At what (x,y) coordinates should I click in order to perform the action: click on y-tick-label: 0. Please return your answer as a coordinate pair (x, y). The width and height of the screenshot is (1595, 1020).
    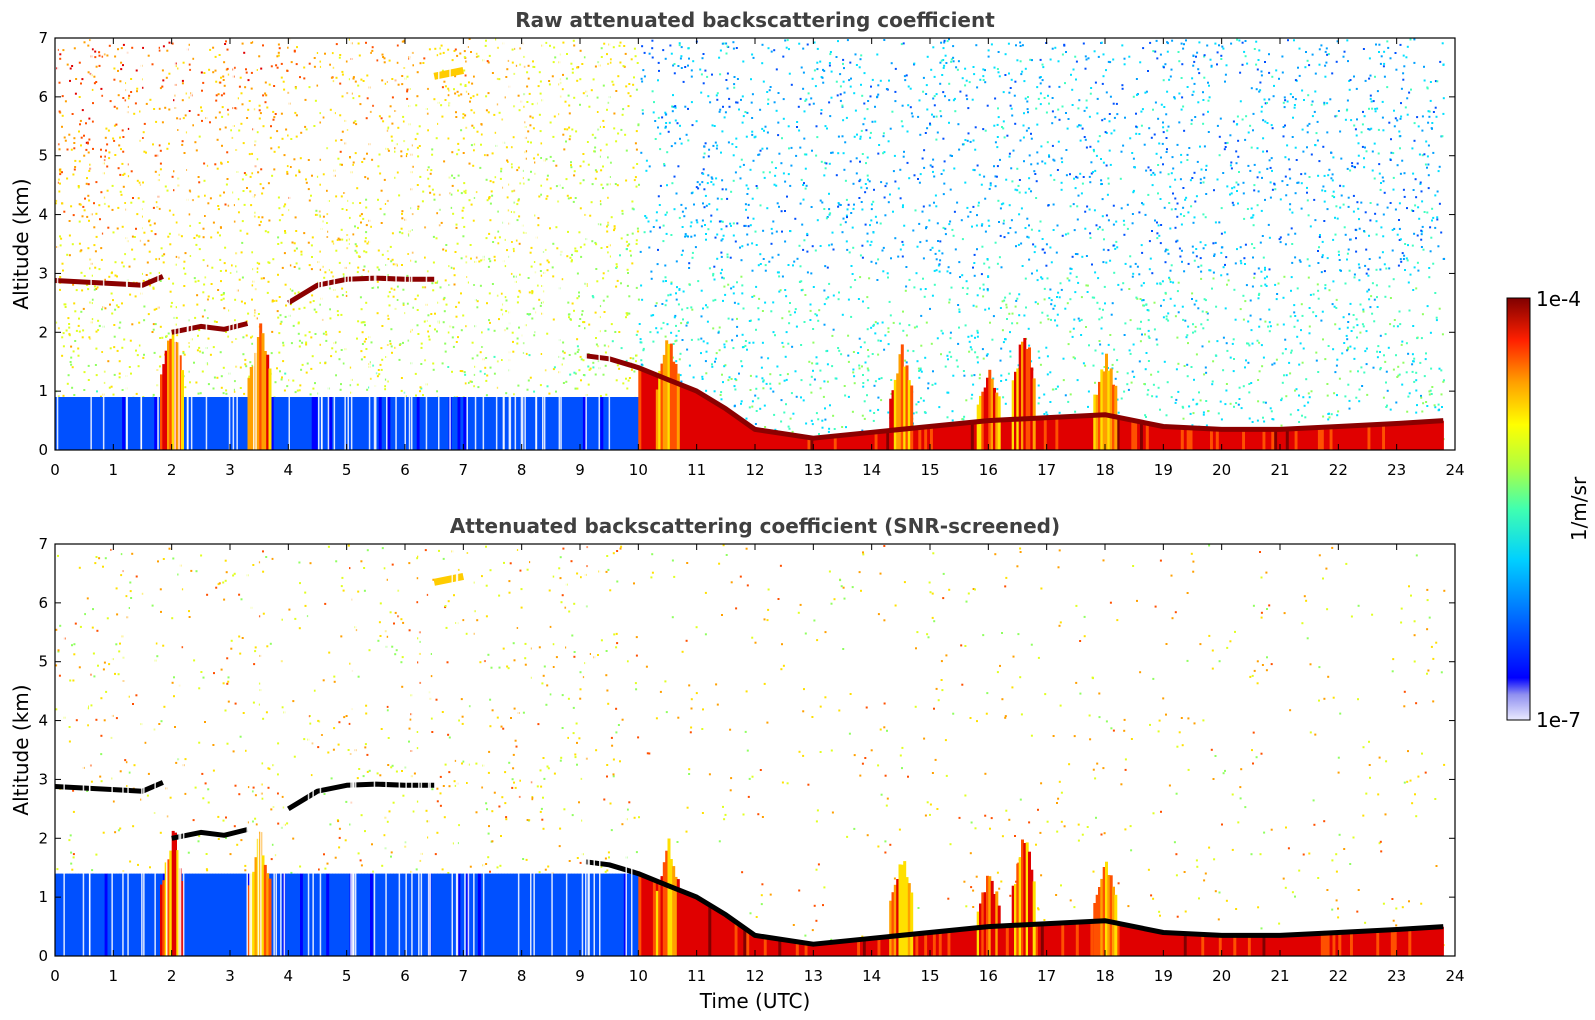
    Looking at the image, I should click on (43, 450).